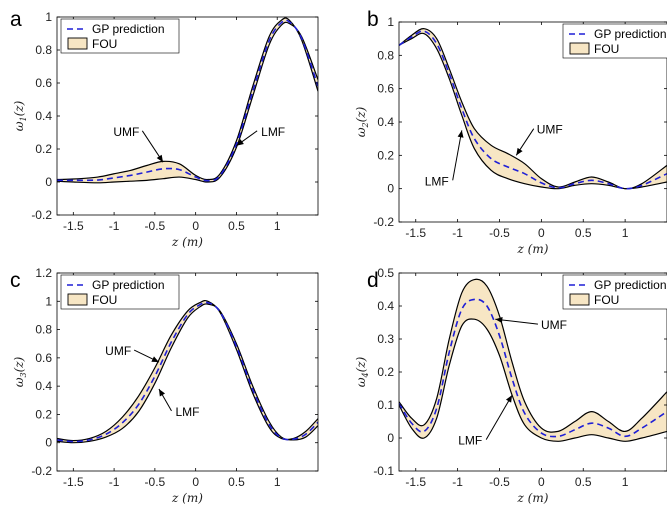  What do you see at coordinates (373, 280) in the screenshot?
I see `panel-letter: d` at bounding box center [373, 280].